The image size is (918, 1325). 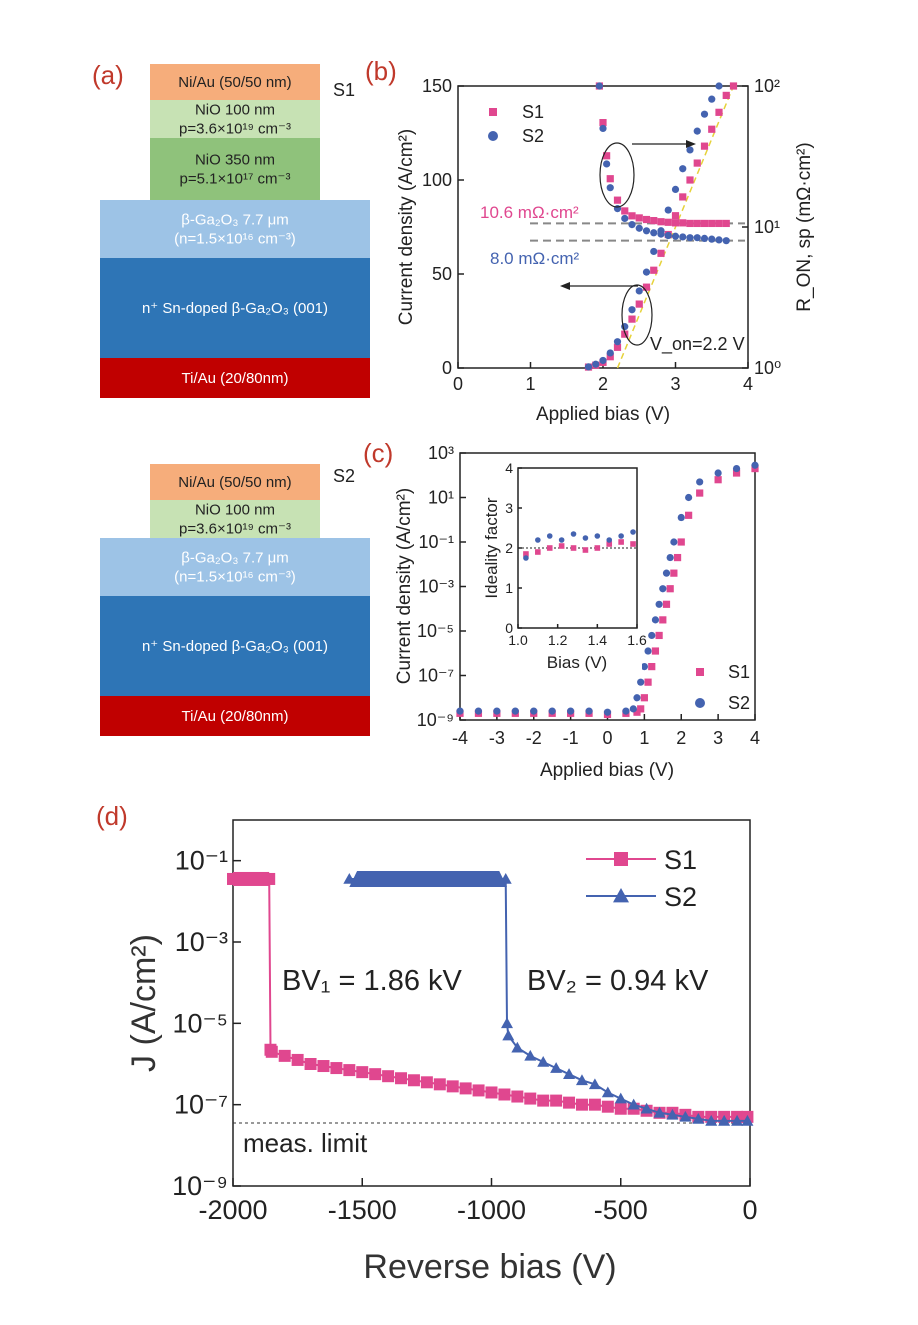 What do you see at coordinates (234, 82) in the screenshot?
I see `layer-label: Ni/Au (50/50 nm)` at bounding box center [234, 82].